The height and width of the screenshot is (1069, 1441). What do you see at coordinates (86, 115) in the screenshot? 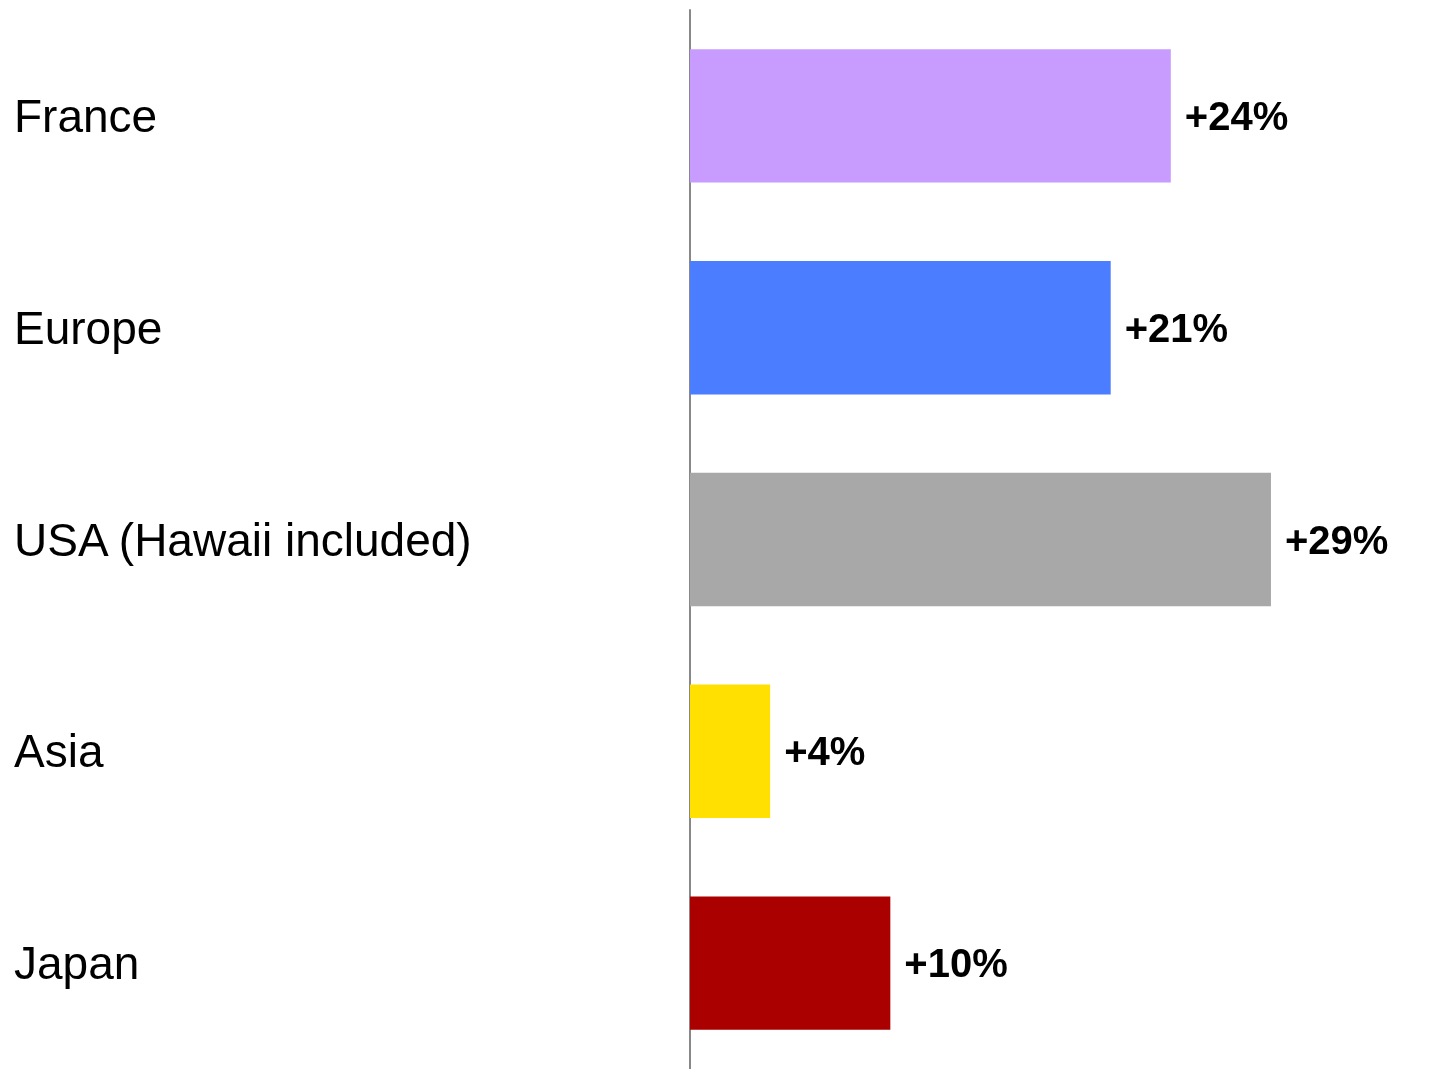
I see `y-tick-label: France` at bounding box center [86, 115].